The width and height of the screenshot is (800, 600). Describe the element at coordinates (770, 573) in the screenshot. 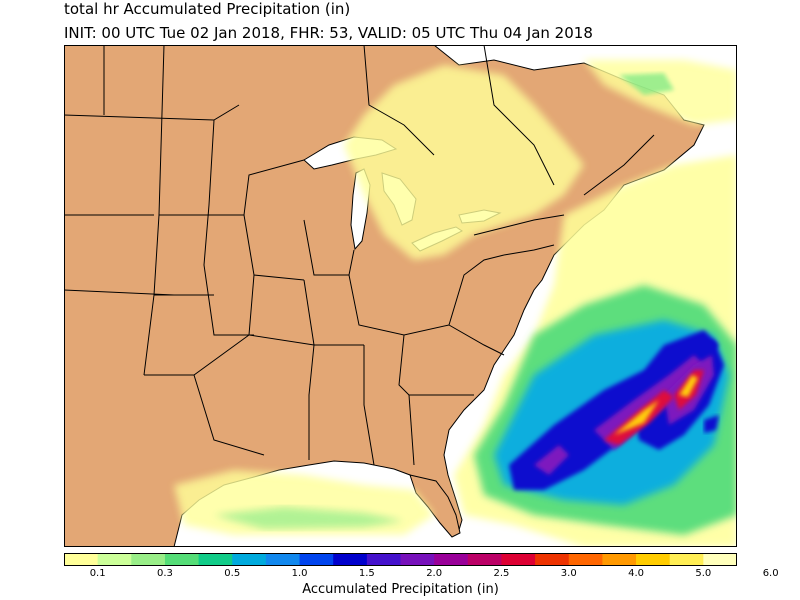

I see `colorbar-tick-label: 6.0` at that location.